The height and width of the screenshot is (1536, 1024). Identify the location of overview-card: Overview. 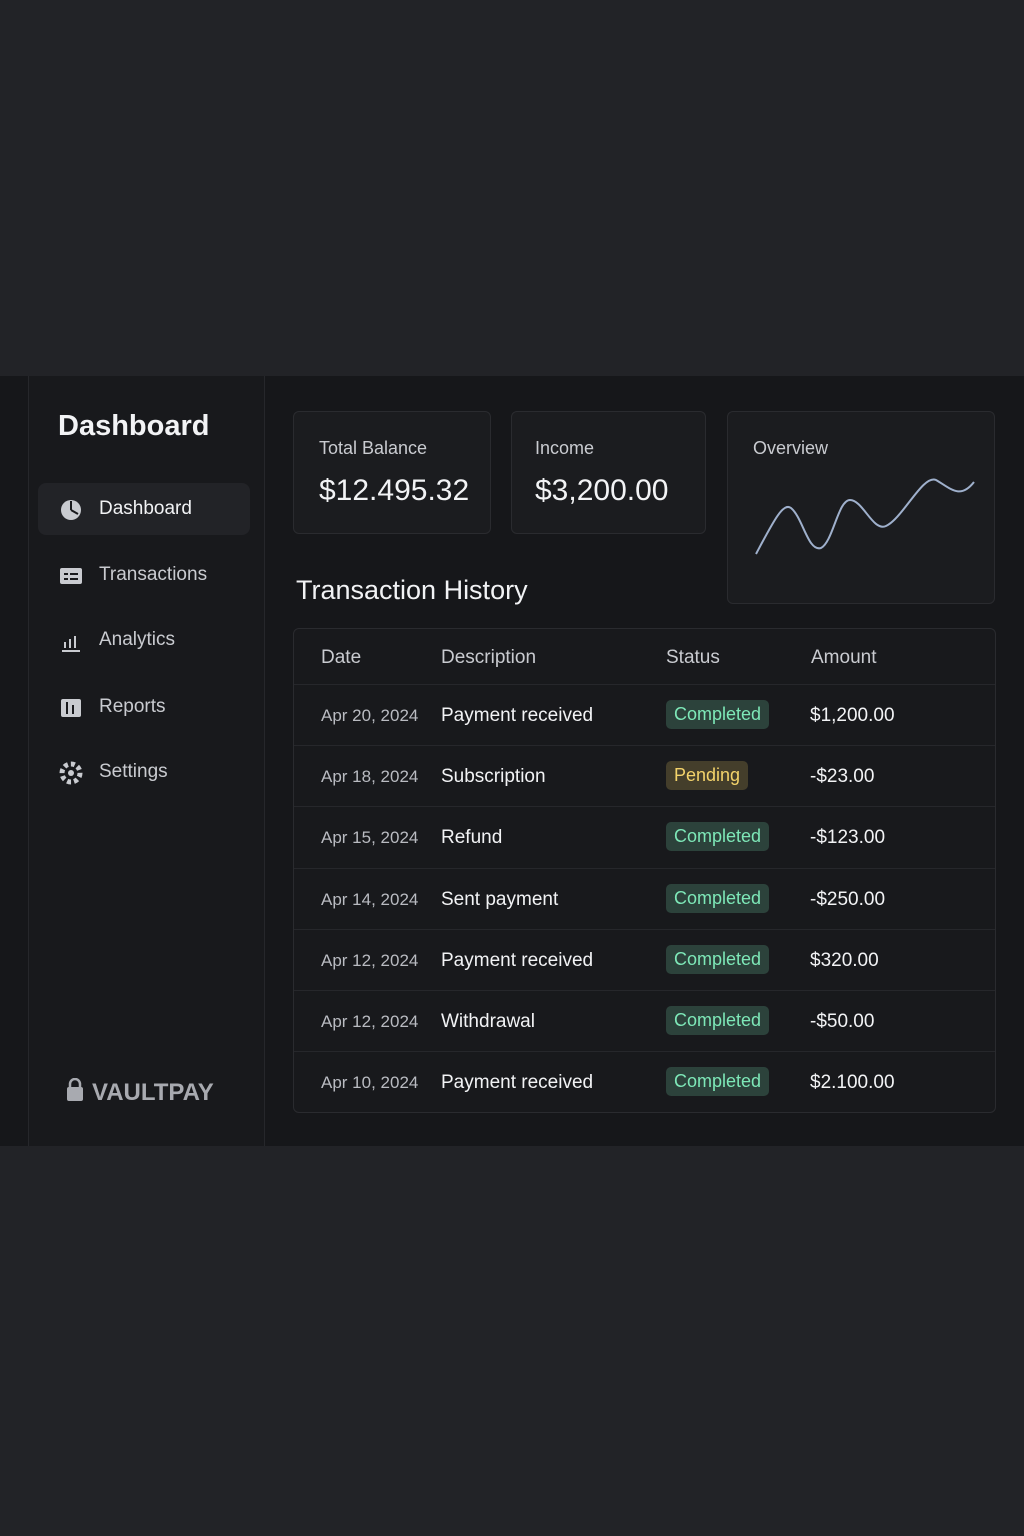
(861, 507).